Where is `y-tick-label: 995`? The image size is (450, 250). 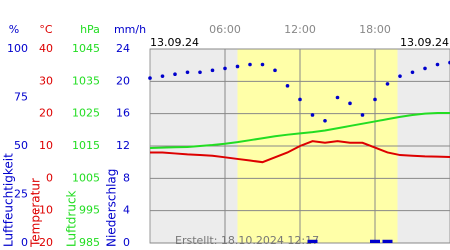
y-tick-label: 995 is located at coordinates (89, 210).